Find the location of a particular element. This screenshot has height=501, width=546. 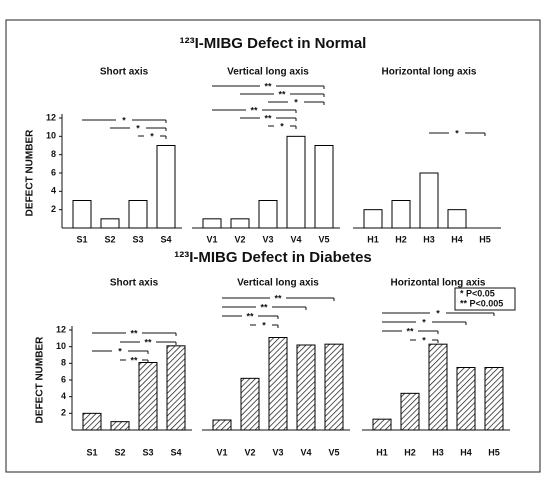

chart-title: ¹²³I-MIBG Defect in Diabetes is located at coordinates (273, 257).